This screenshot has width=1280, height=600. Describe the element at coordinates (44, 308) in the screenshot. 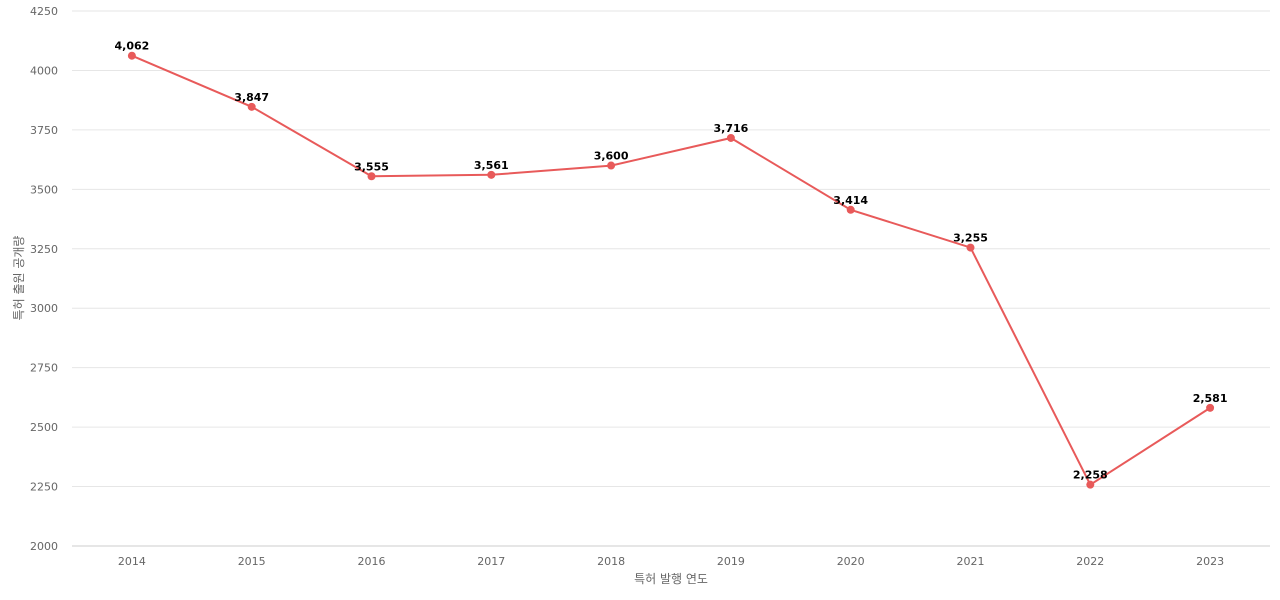

I see `y-tick-label: 3000` at that location.